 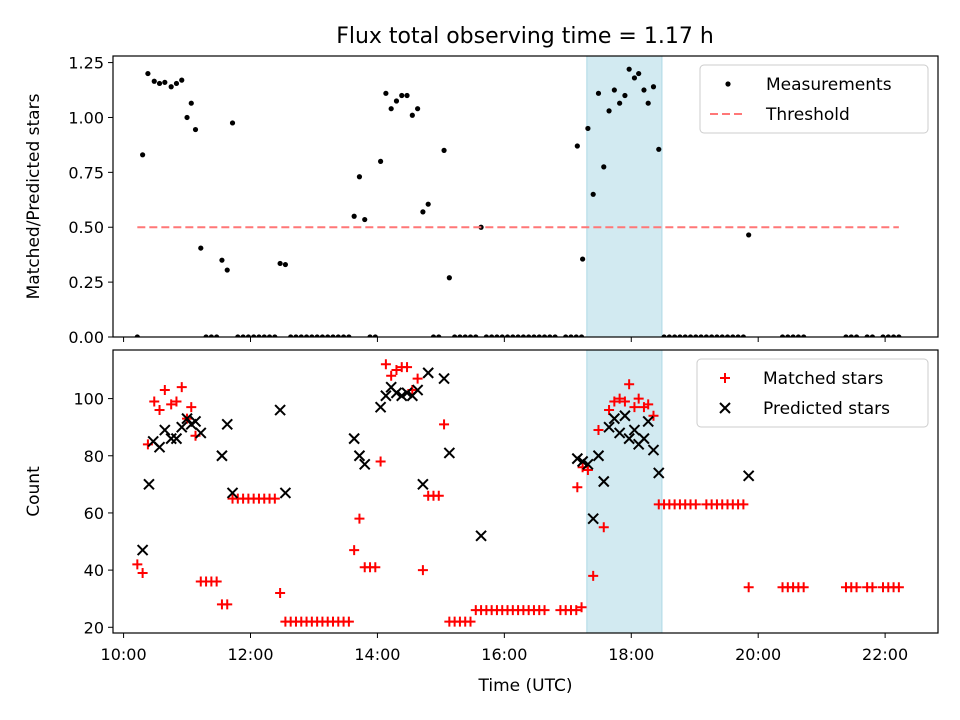 What do you see at coordinates (812, 393) in the screenshot?
I see `legend: Matched stars Predicted stars` at bounding box center [812, 393].